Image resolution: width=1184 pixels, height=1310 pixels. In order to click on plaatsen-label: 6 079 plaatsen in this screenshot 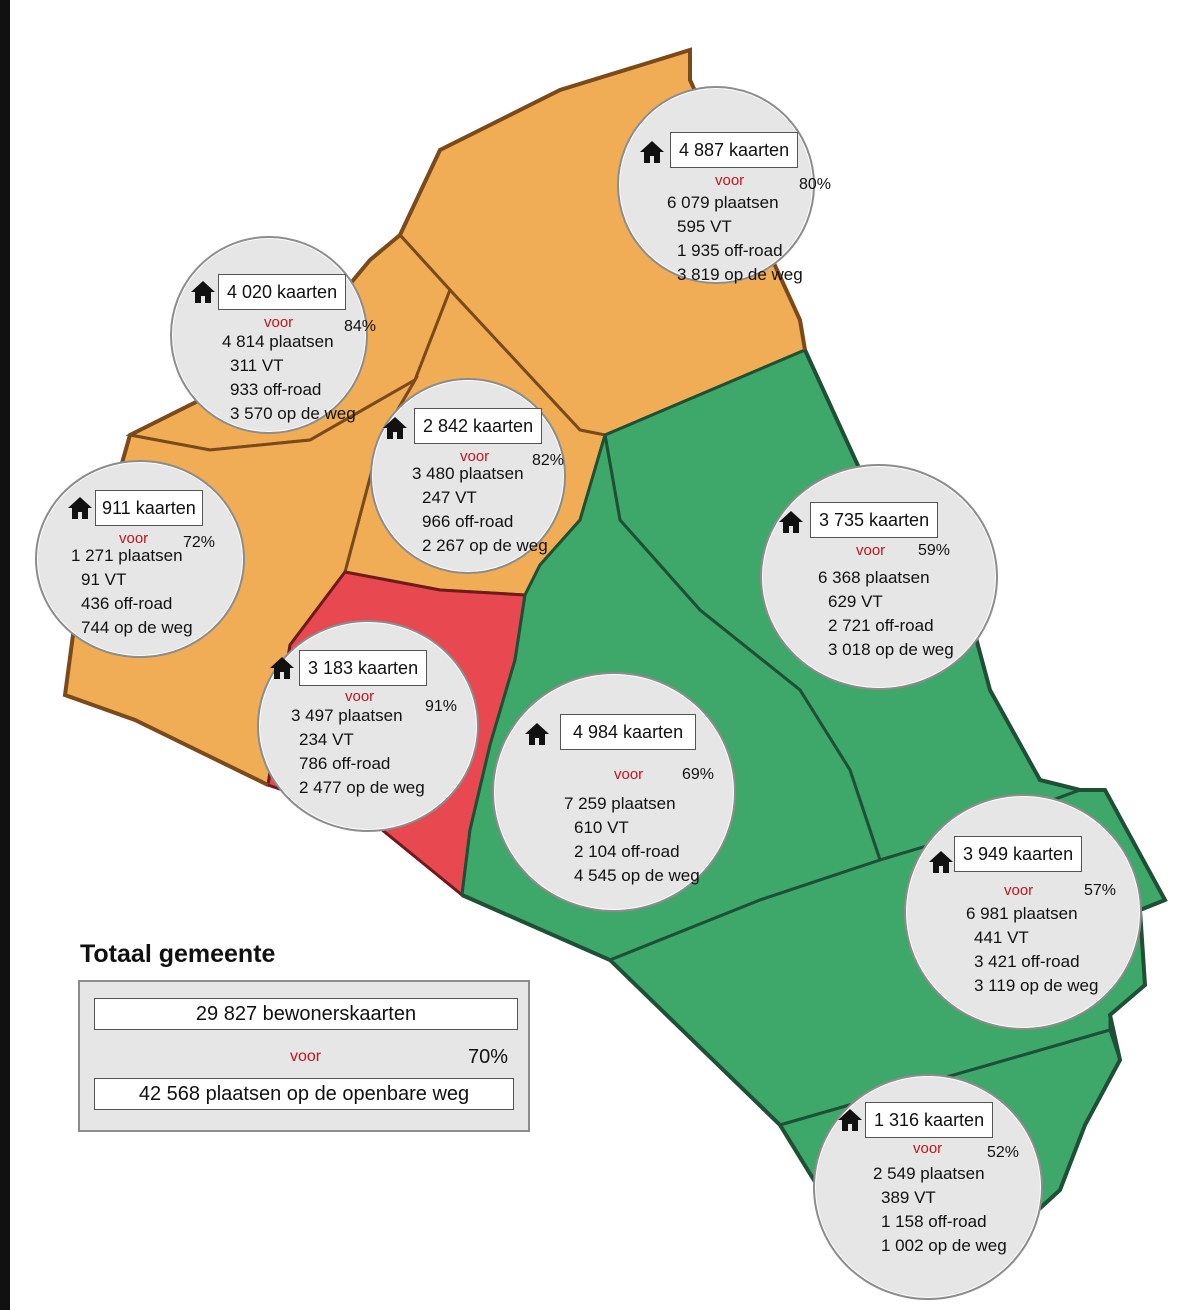, I will do `click(723, 202)`.